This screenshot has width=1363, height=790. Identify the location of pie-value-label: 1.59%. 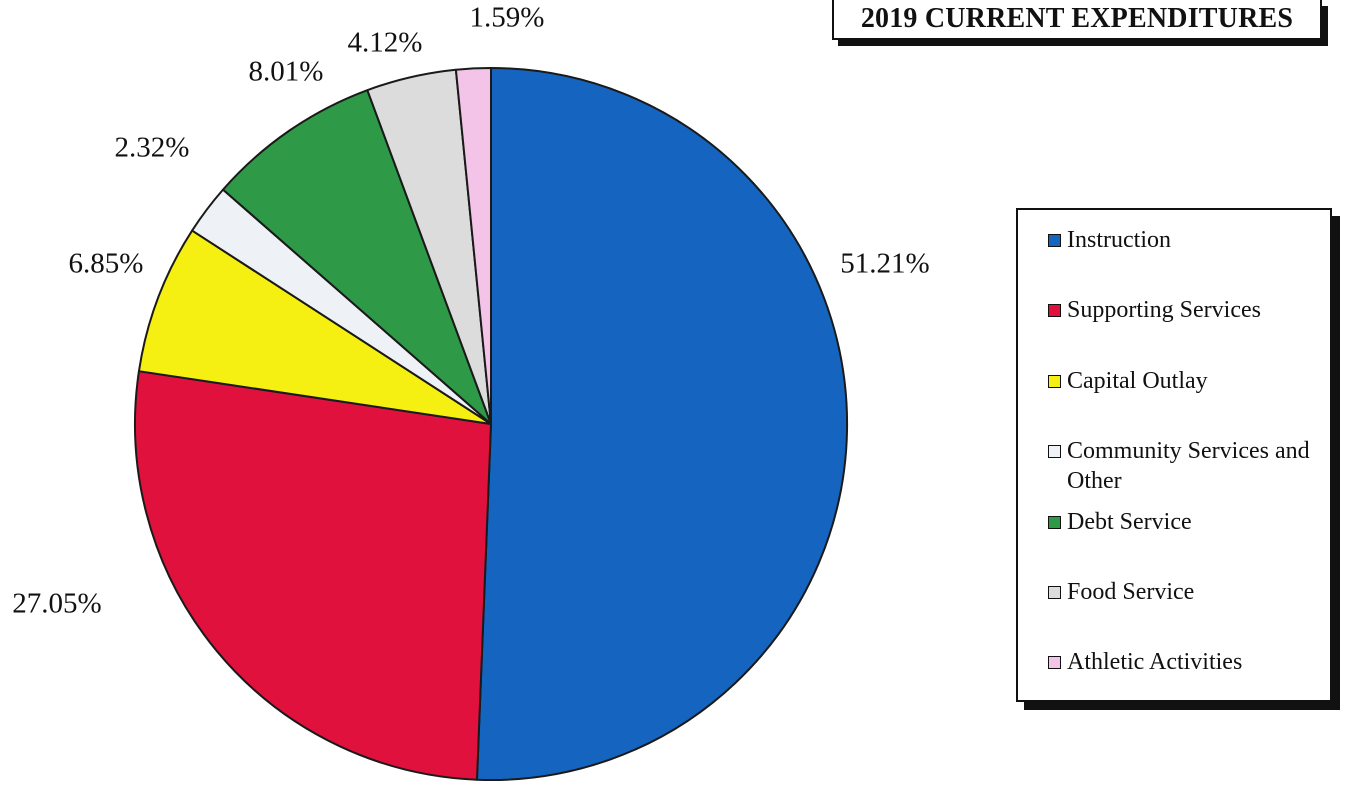
(507, 18).